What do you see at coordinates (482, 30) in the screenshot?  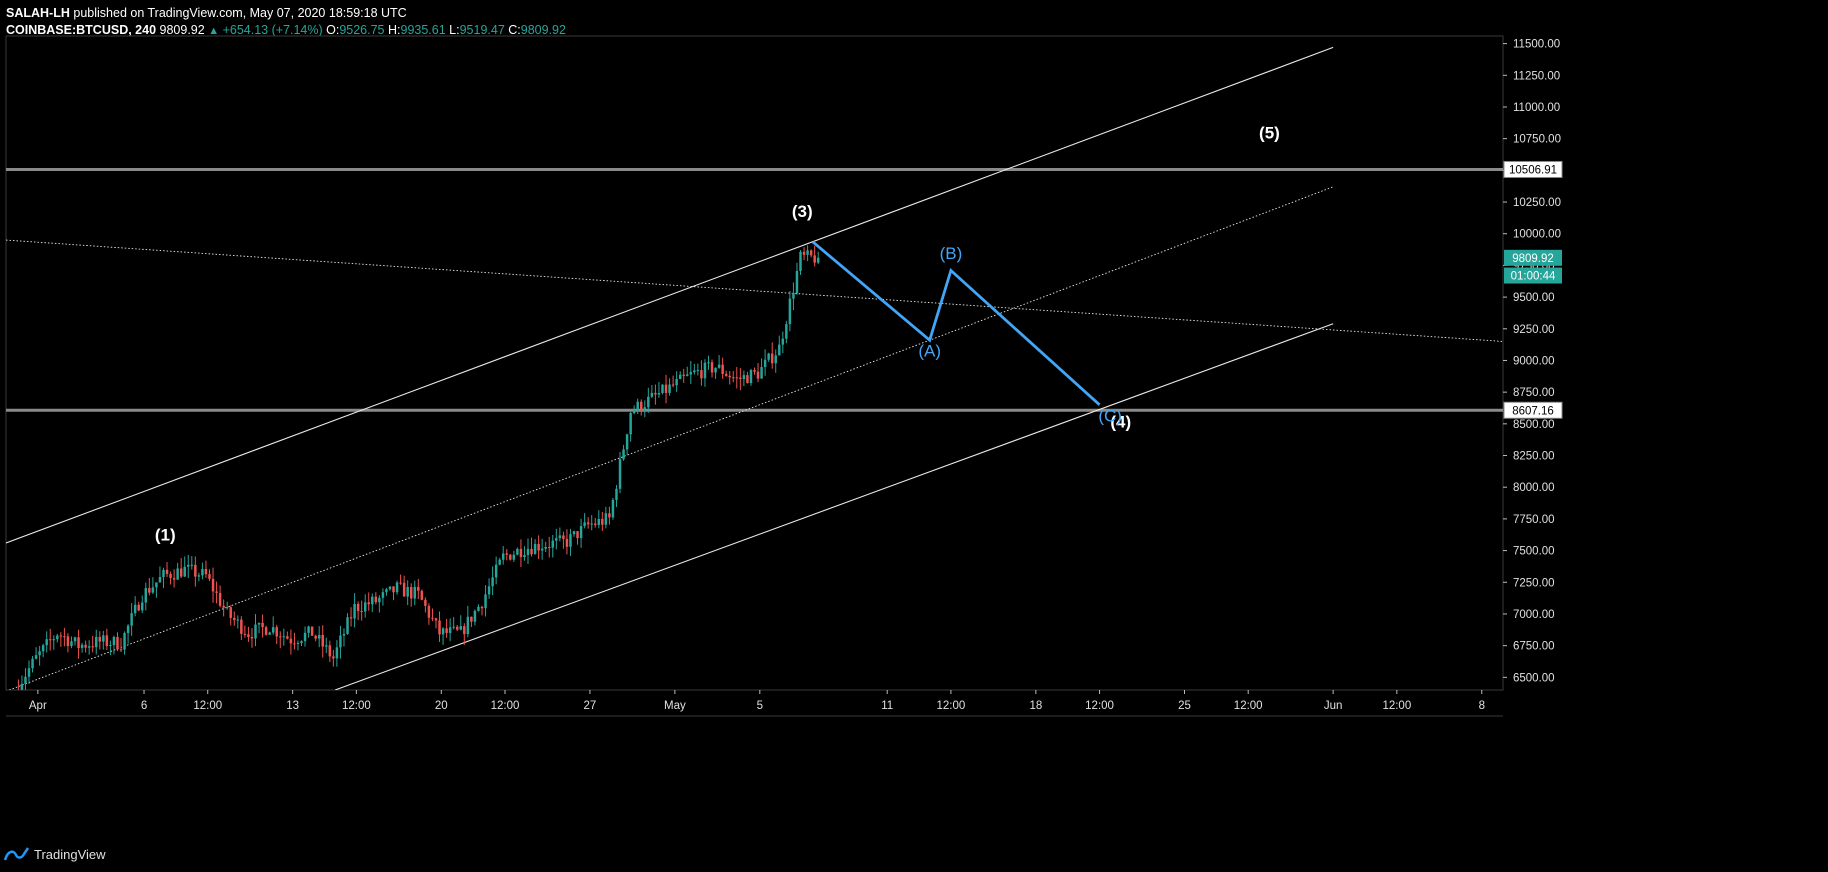 I see `low-value: 9519.47` at bounding box center [482, 30].